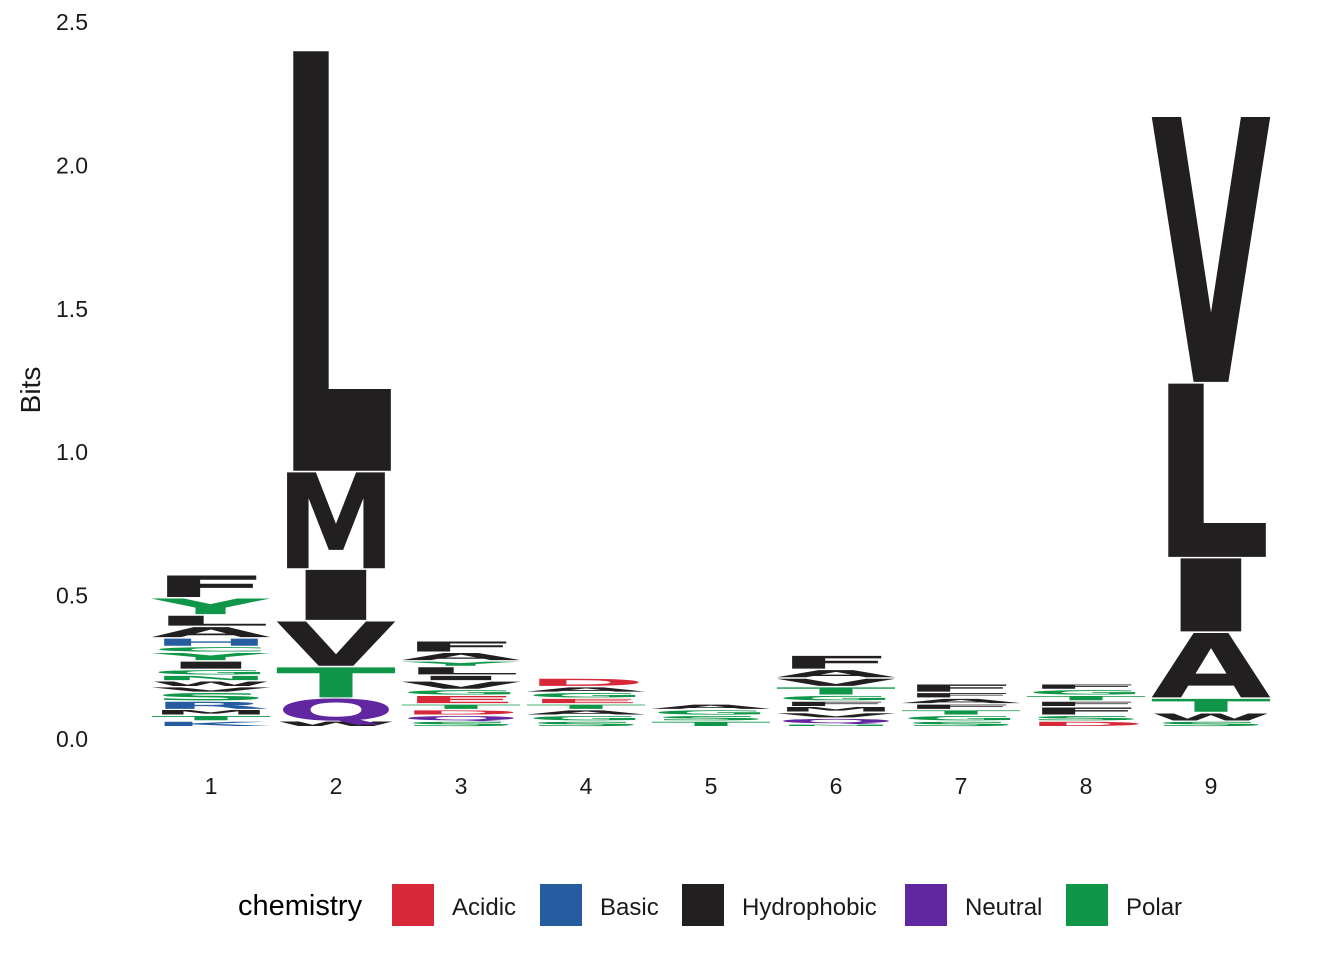 Image resolution: width=1344 pixels, height=960 pixels. Describe the element at coordinates (211, 642) in the screenshot. I see `logo-letter: H` at that location.